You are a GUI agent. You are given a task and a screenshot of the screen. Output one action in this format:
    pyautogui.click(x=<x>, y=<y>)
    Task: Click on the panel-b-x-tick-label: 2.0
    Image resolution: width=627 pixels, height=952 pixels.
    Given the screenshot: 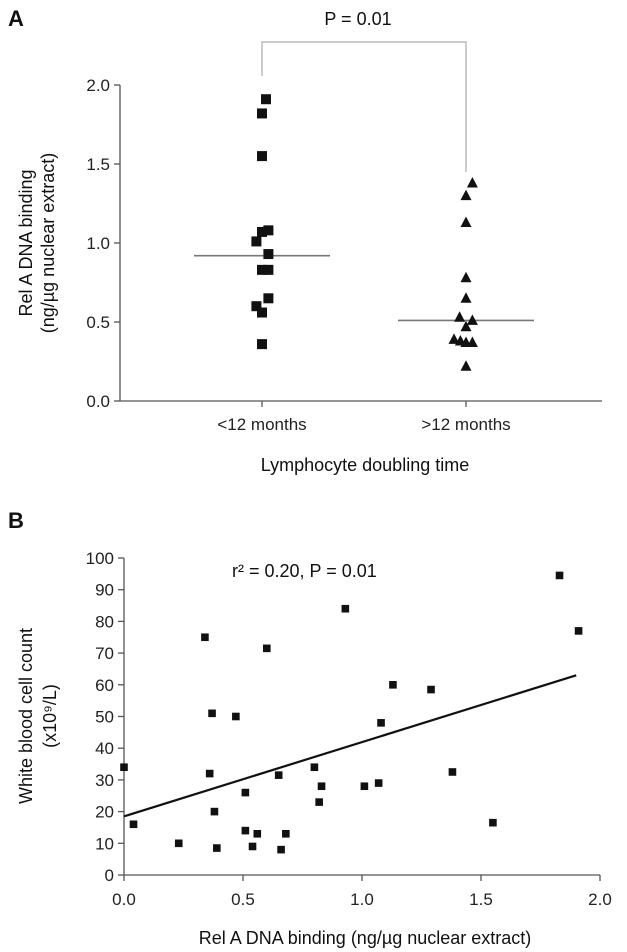 What is the action you would take?
    pyautogui.click(x=600, y=899)
    